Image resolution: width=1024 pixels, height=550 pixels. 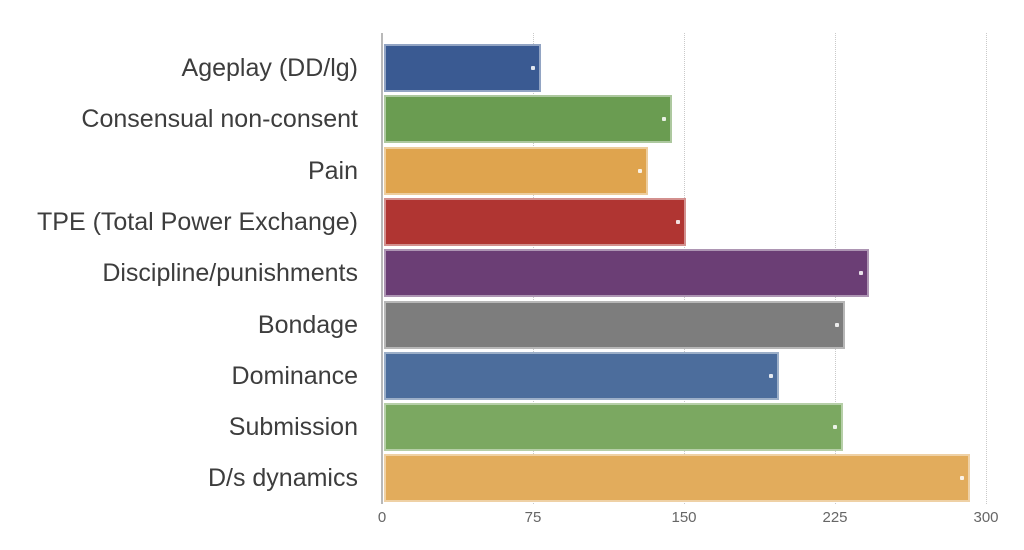 What do you see at coordinates (269, 68) in the screenshot?
I see `category-label-0: Ageplay (DD/lg)` at bounding box center [269, 68].